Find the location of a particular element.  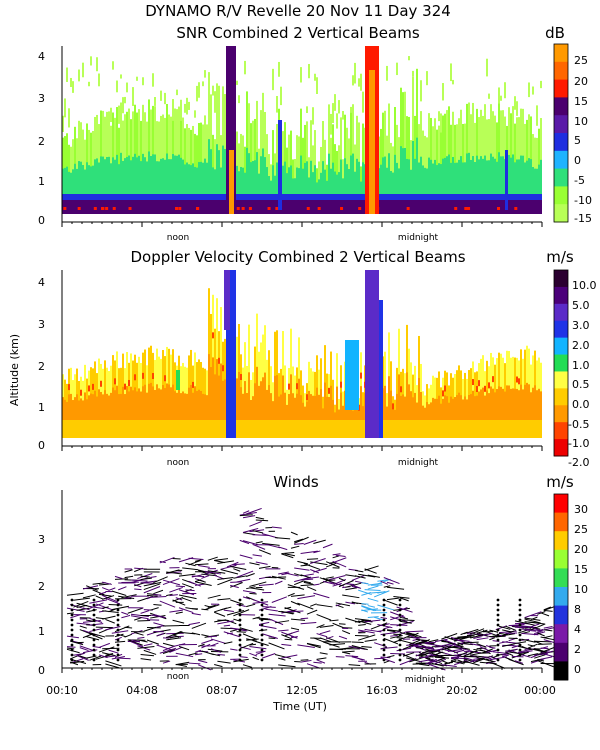

snr-colorbar-tick: -5 is located at coordinates (579, 180).